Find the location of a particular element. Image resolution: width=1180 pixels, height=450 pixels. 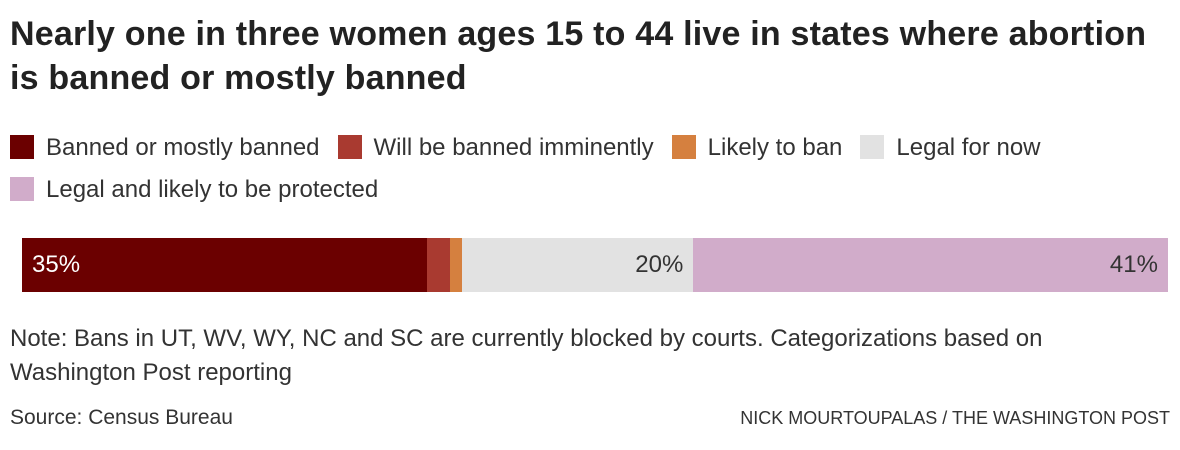

bar-segment: 20% is located at coordinates (577, 265).